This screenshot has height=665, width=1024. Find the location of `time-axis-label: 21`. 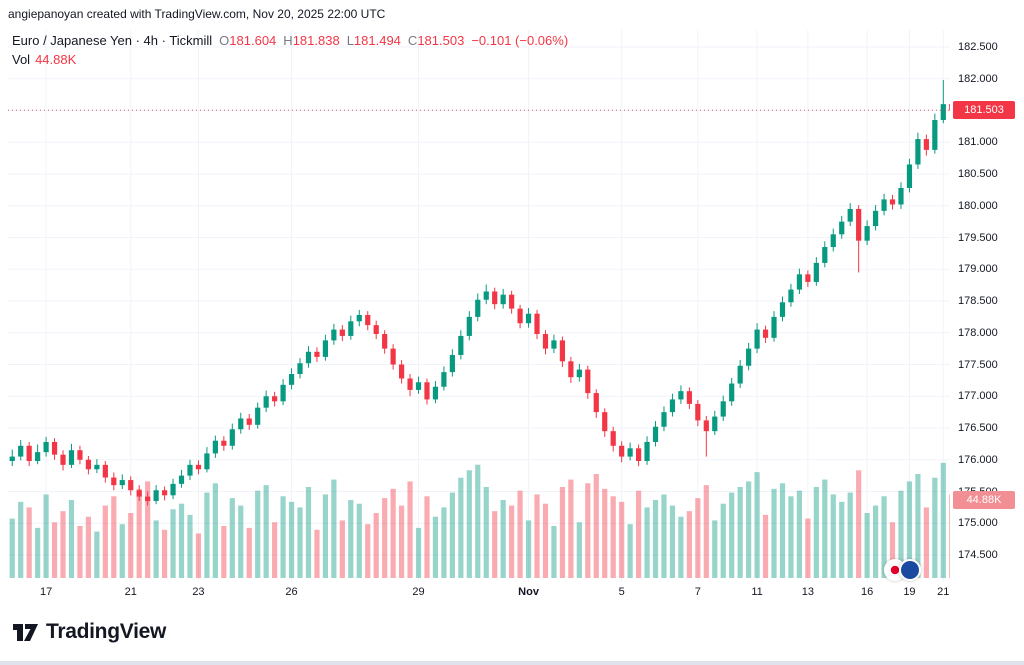

time-axis-label: 21 is located at coordinates (130, 592).